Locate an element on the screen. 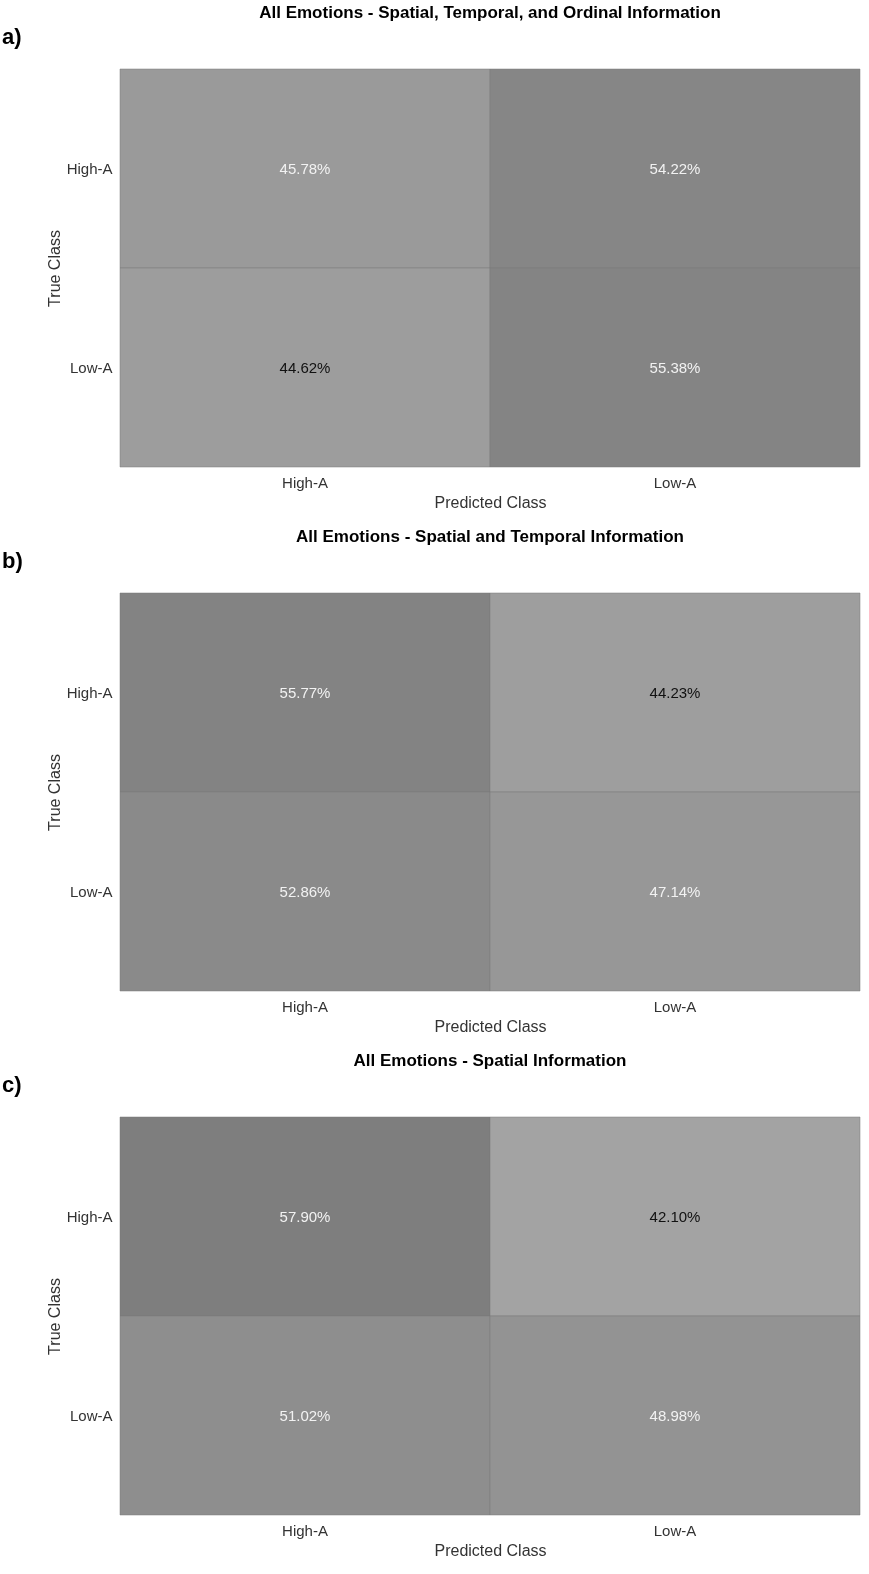  data-label: 57.90% is located at coordinates (305, 1216).